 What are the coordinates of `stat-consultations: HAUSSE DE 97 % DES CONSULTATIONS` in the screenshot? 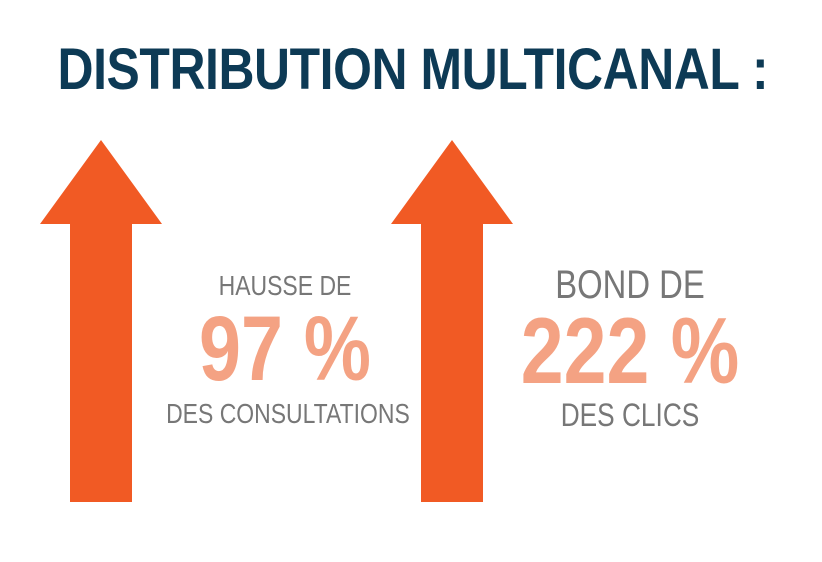 It's located at (285, 350).